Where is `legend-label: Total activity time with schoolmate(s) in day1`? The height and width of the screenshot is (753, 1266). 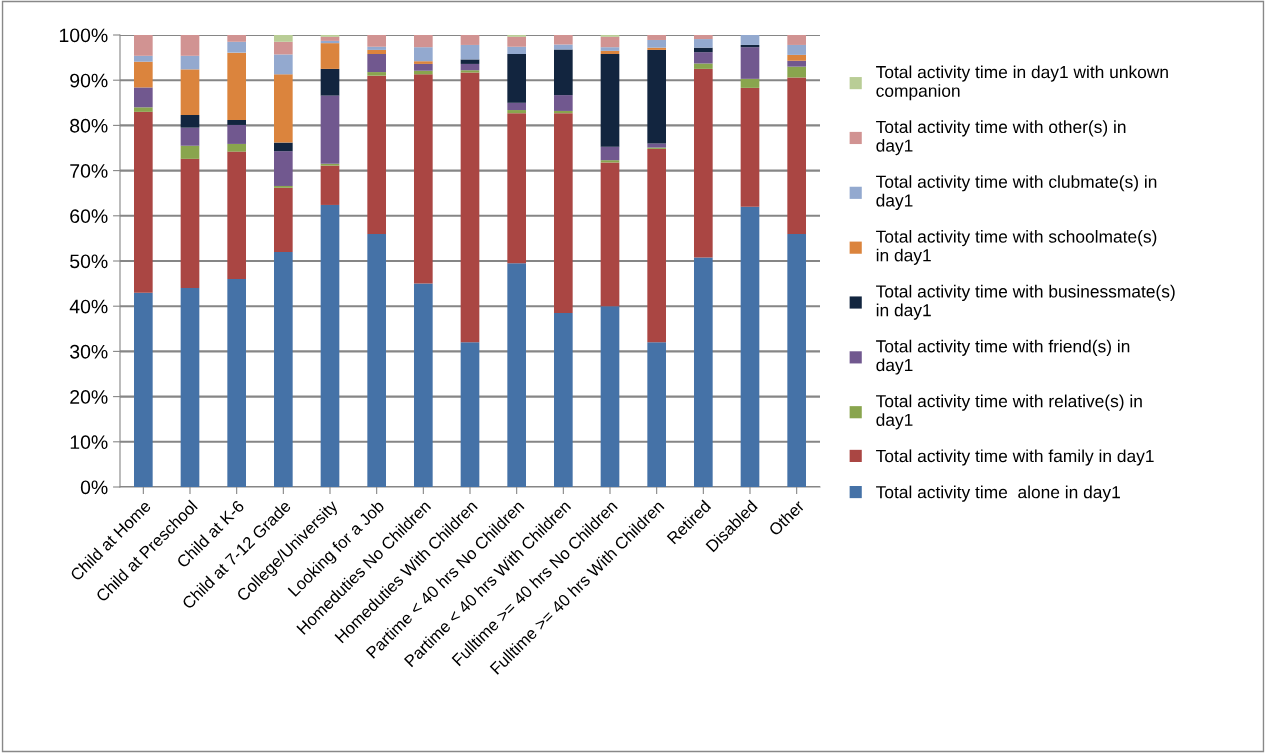
legend-label: Total activity time with schoolmate(s) in day1 is located at coordinates (1016, 247).